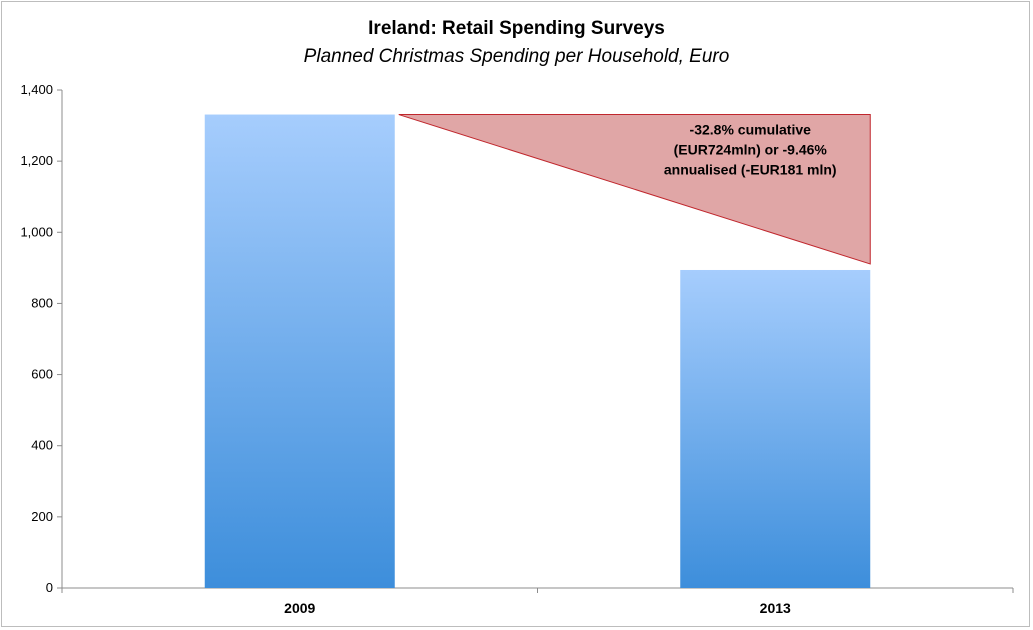  Describe the element at coordinates (36, 231) in the screenshot. I see `y-tick-label: 1,000` at that location.